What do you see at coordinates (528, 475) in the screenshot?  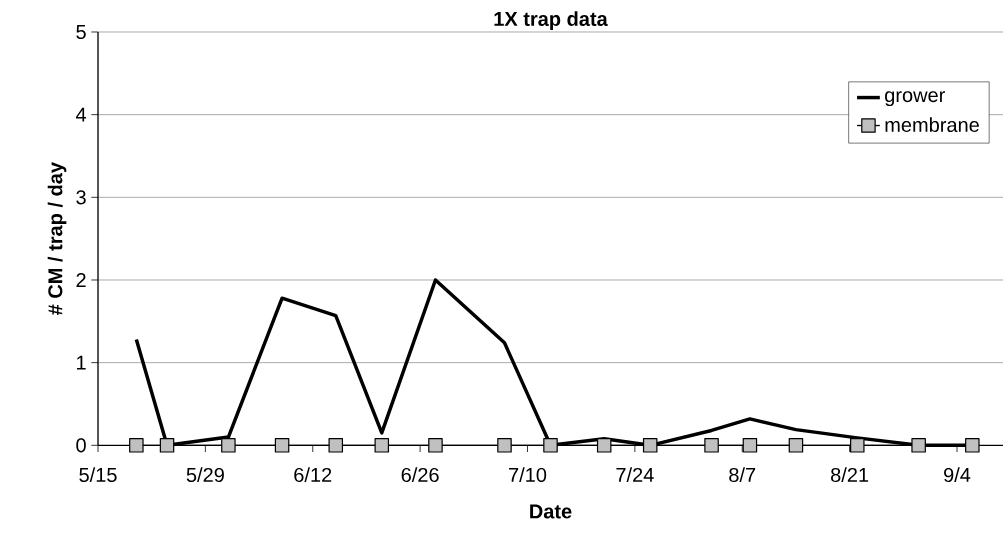 I see `x-tick-label: 7/10` at bounding box center [528, 475].